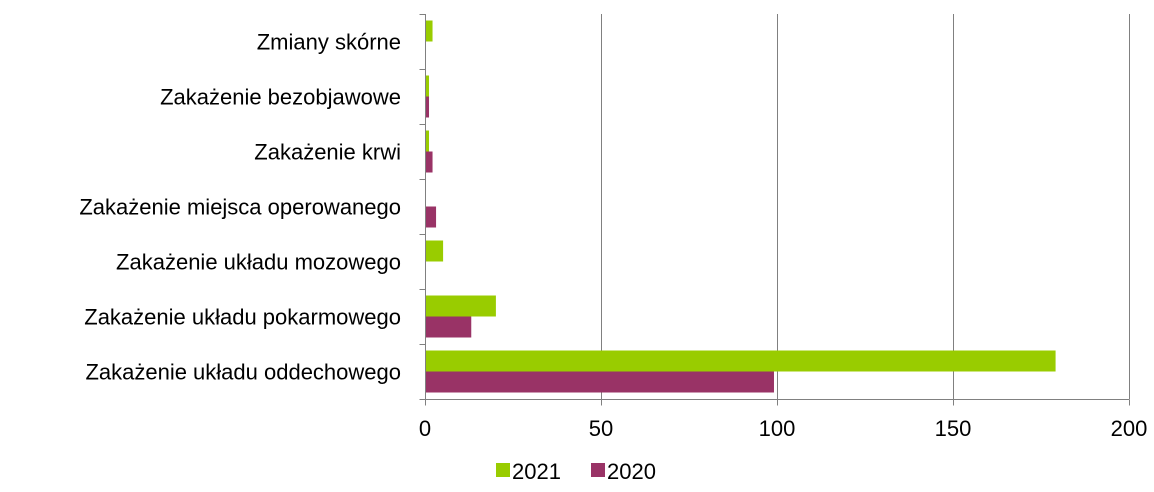 Image resolution: width=1154 pixels, height=492 pixels. I want to click on category-label: Zakażenie bezobjawowe, so click(280, 97).